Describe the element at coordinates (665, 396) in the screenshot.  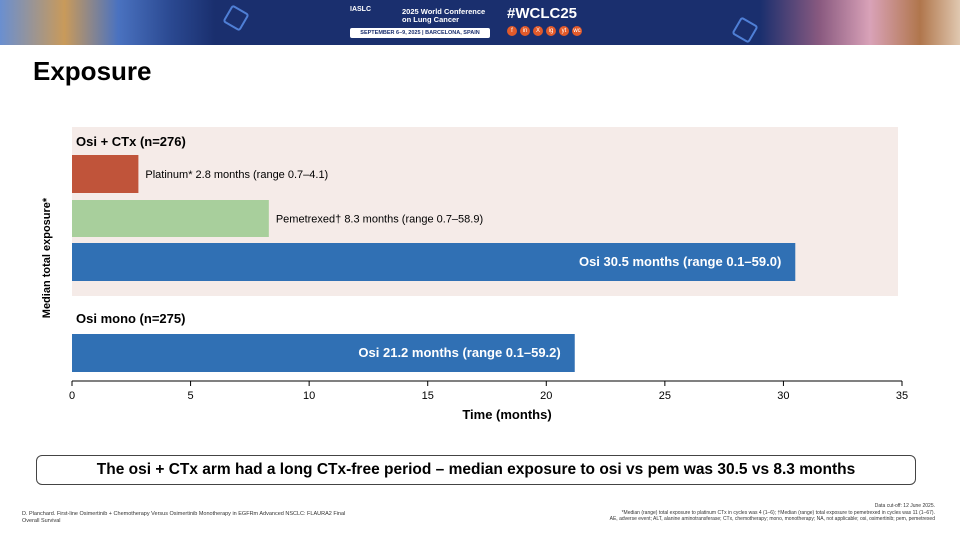
I see `x-tick-label: 25` at that location.